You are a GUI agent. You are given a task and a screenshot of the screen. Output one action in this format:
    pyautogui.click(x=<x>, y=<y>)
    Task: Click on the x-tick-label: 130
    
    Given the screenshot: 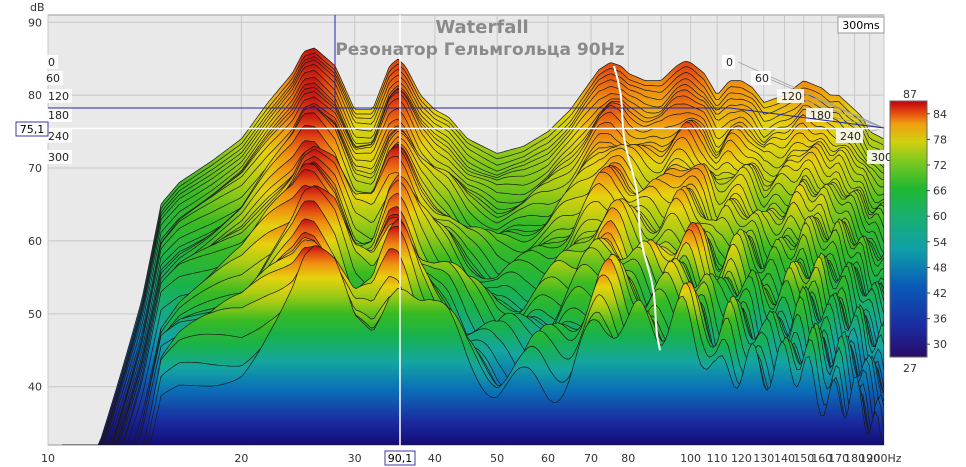 What is the action you would take?
    pyautogui.click(x=763, y=458)
    